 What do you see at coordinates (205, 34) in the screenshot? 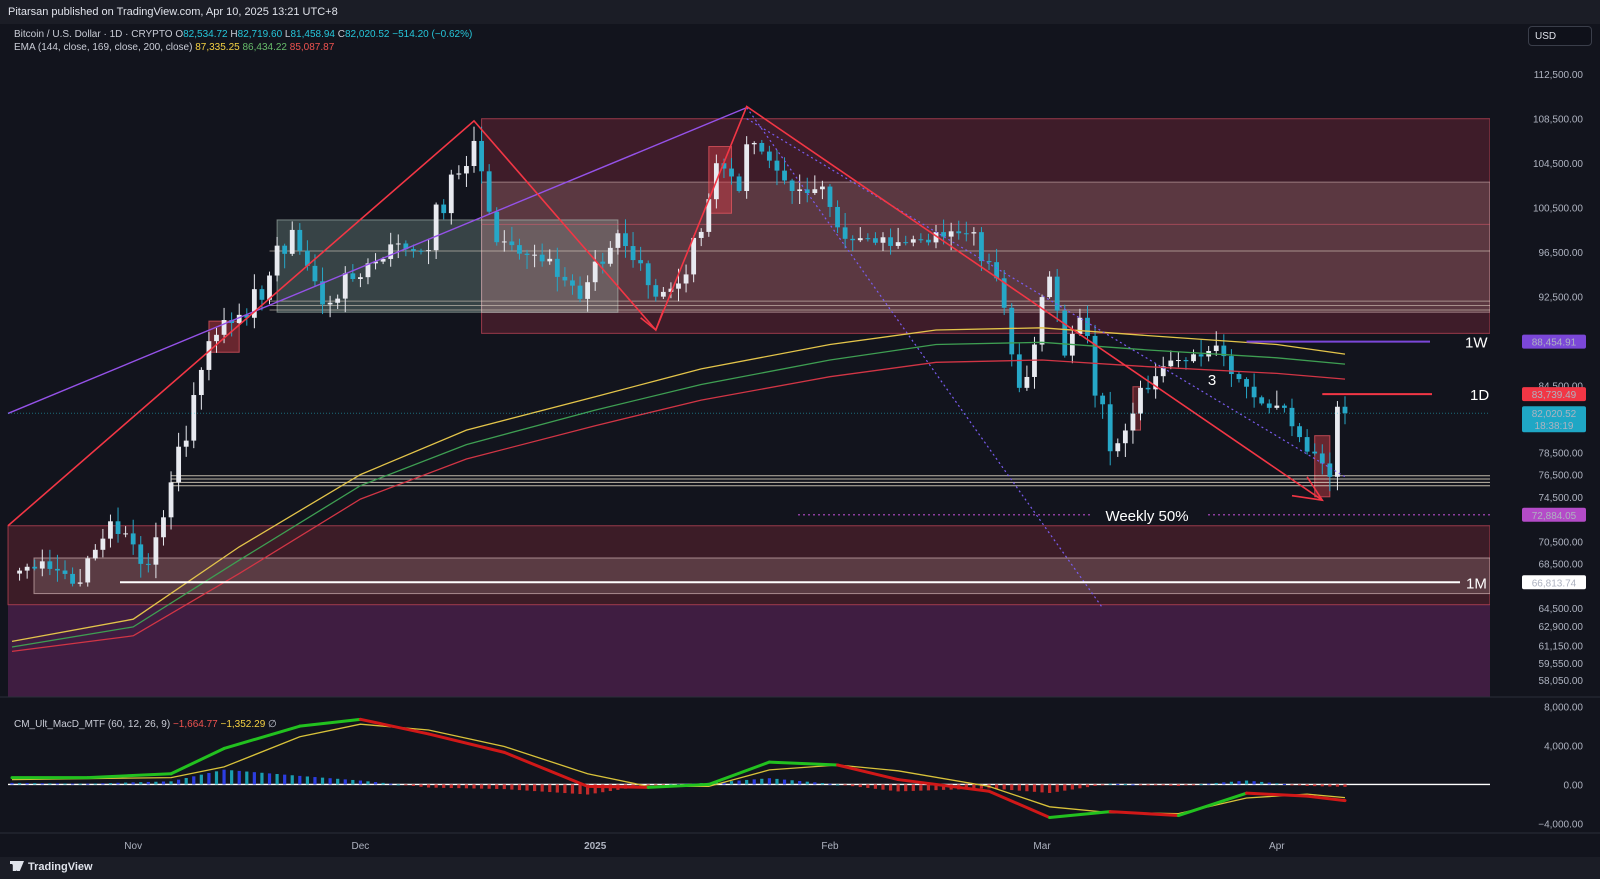
I see `open-value: 82,534.72` at bounding box center [205, 34].